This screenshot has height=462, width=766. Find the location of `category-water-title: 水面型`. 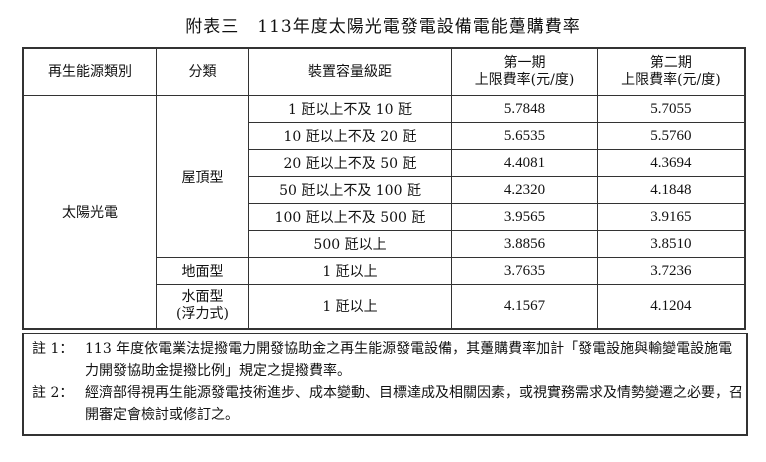

category-water-title: 水面型 is located at coordinates (202, 297).